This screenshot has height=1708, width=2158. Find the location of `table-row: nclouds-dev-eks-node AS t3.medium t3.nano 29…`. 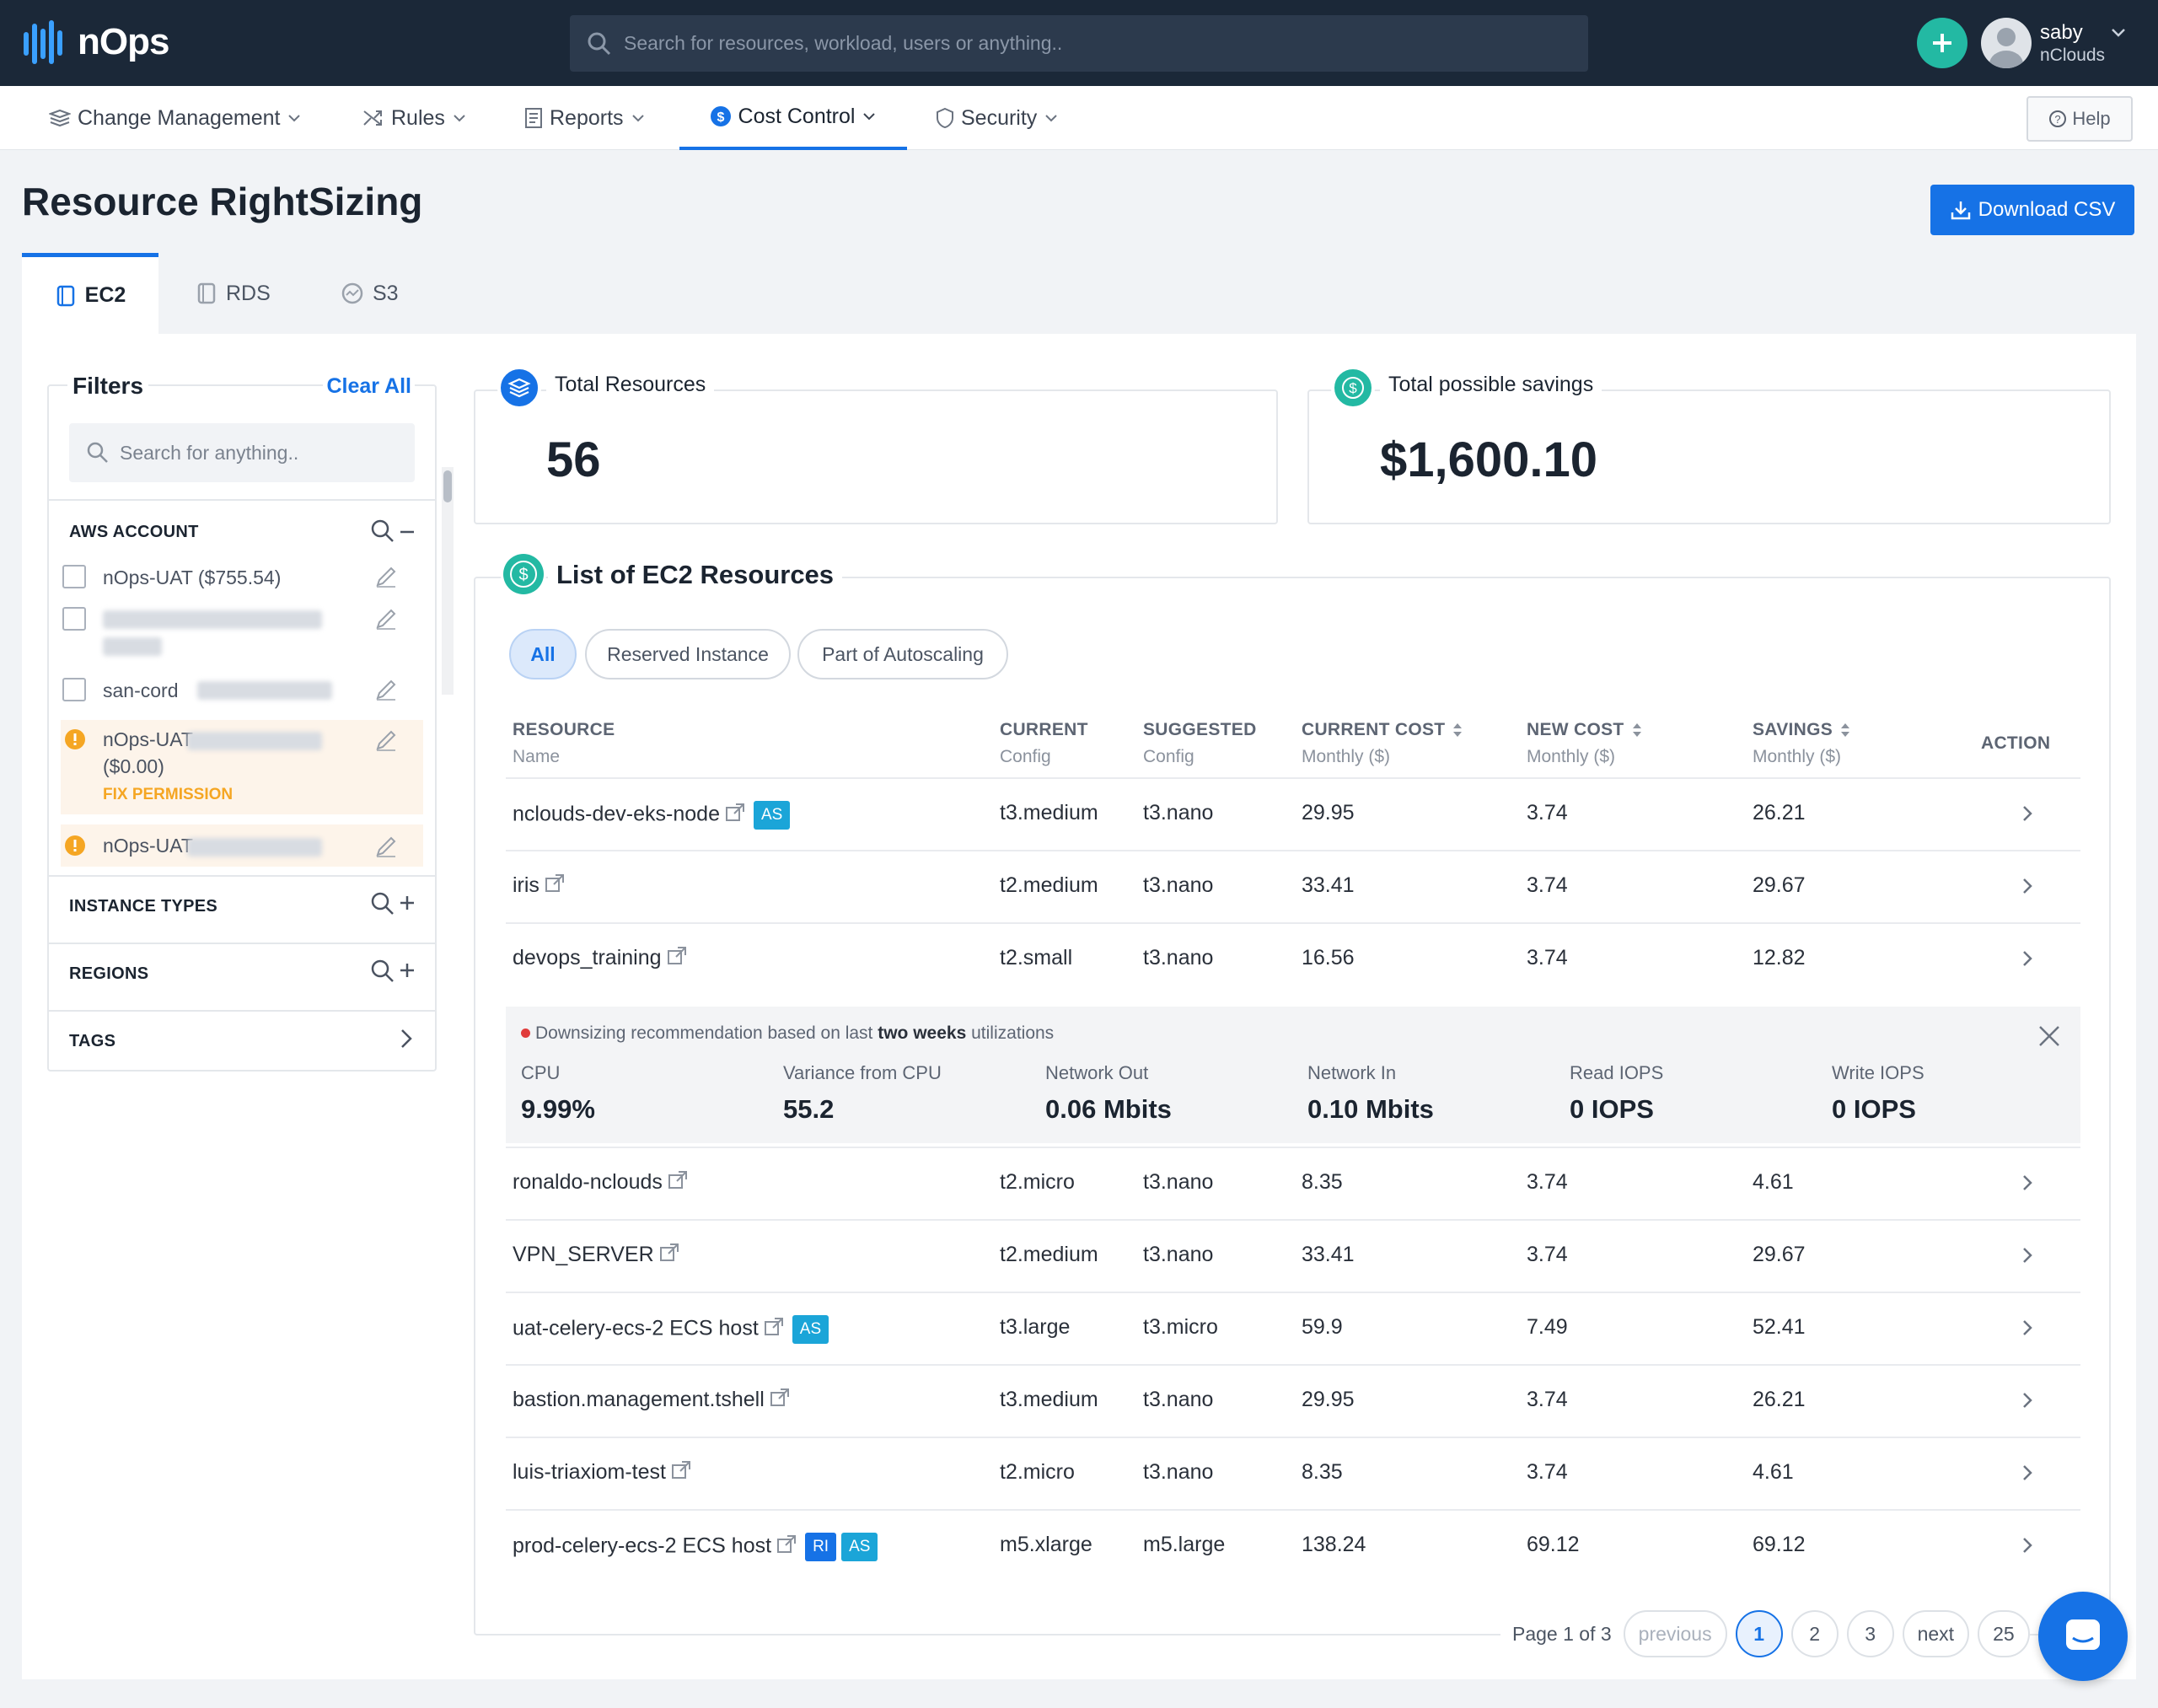

table-row: nclouds-dev-eks-node AS t3.medium t3.nano 29… is located at coordinates (1293, 813).